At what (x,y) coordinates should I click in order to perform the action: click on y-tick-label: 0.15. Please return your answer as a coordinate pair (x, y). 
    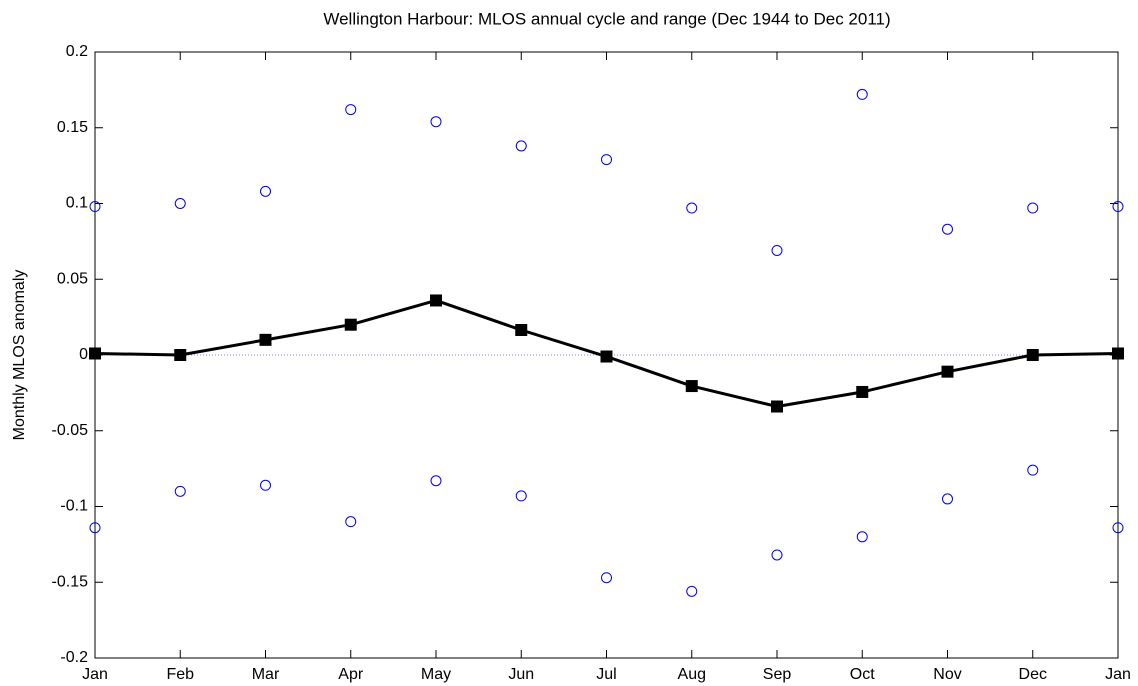
    Looking at the image, I should click on (72, 127).